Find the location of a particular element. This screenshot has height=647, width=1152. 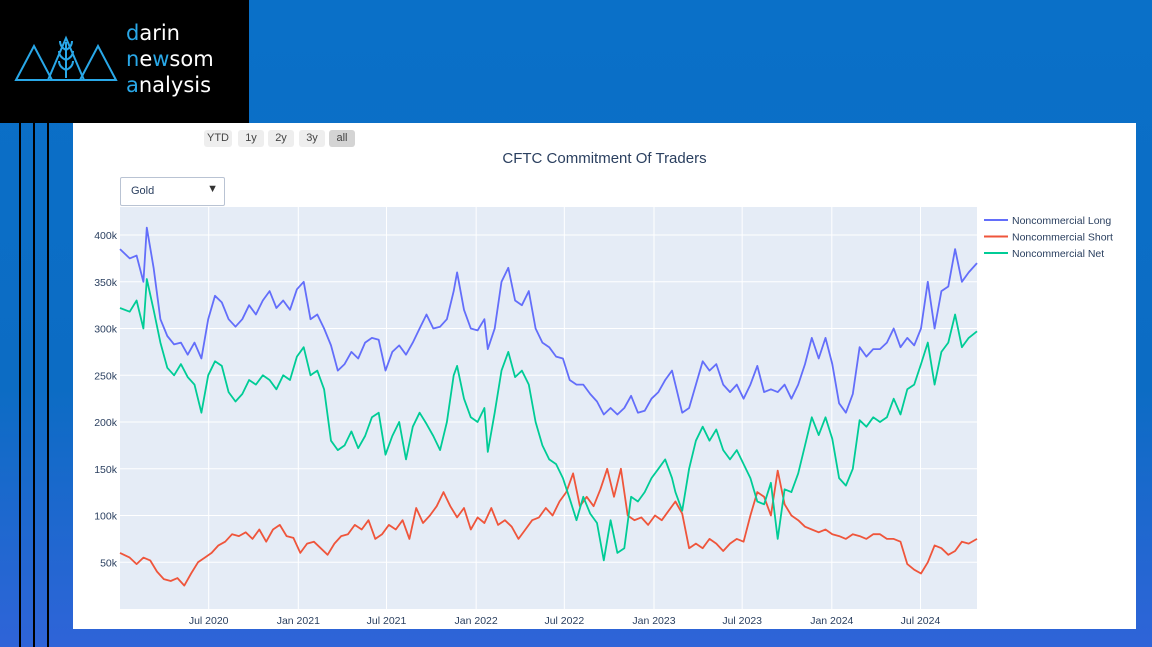

logo-line-1: darin is located at coordinates (170, 33).